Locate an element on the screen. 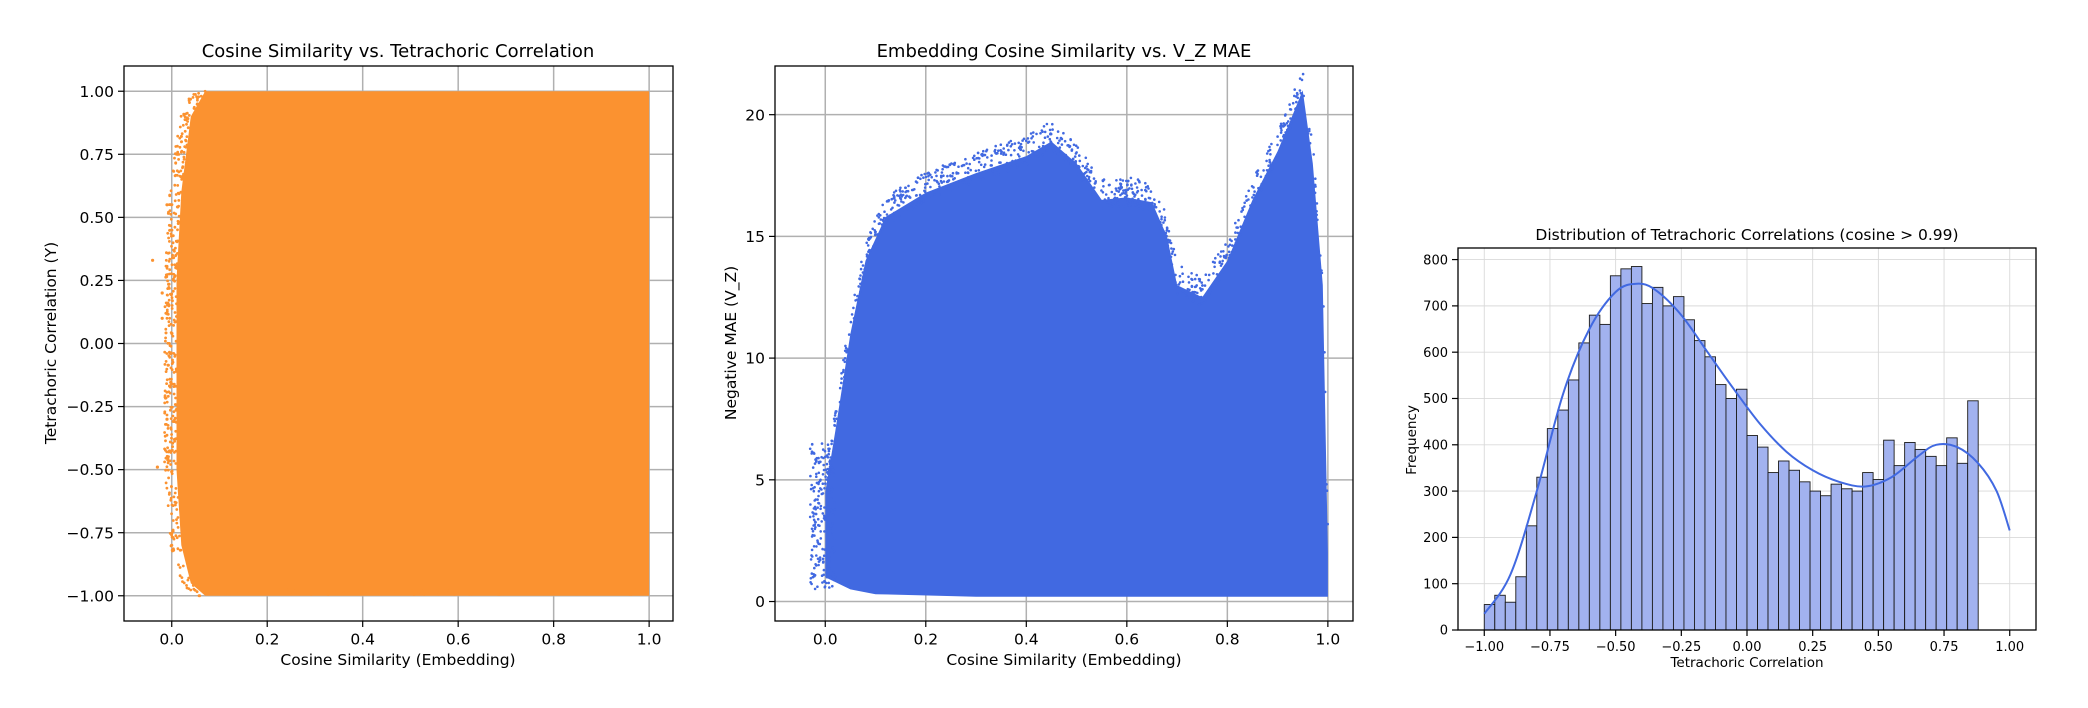 This screenshot has width=2088, height=708. y-axis-ticks: 0 5 10 15 20 is located at coordinates (760, 358).